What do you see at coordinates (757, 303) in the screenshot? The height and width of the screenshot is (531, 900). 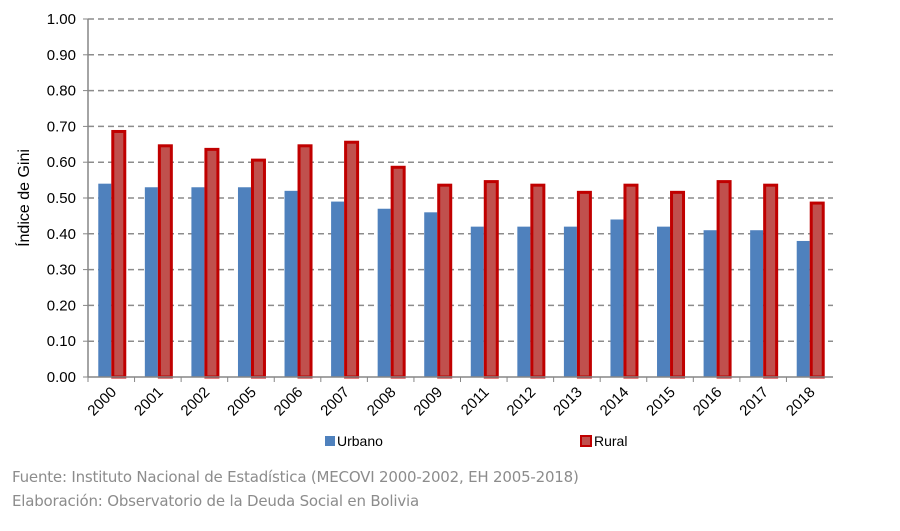 I see `bar-urbano-2017` at bounding box center [757, 303].